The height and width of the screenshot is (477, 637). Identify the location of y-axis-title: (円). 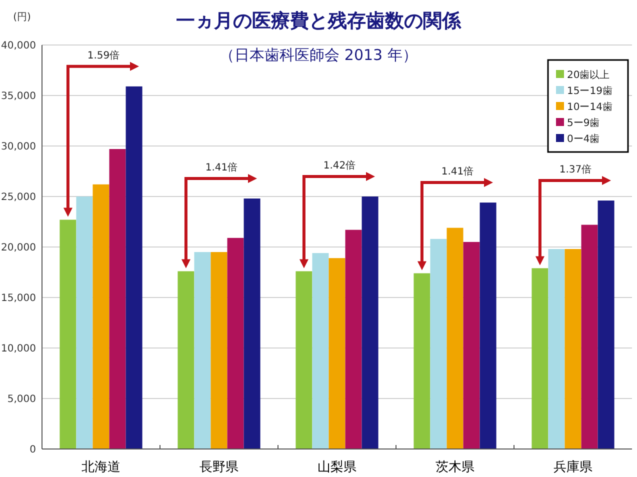
(22, 17).